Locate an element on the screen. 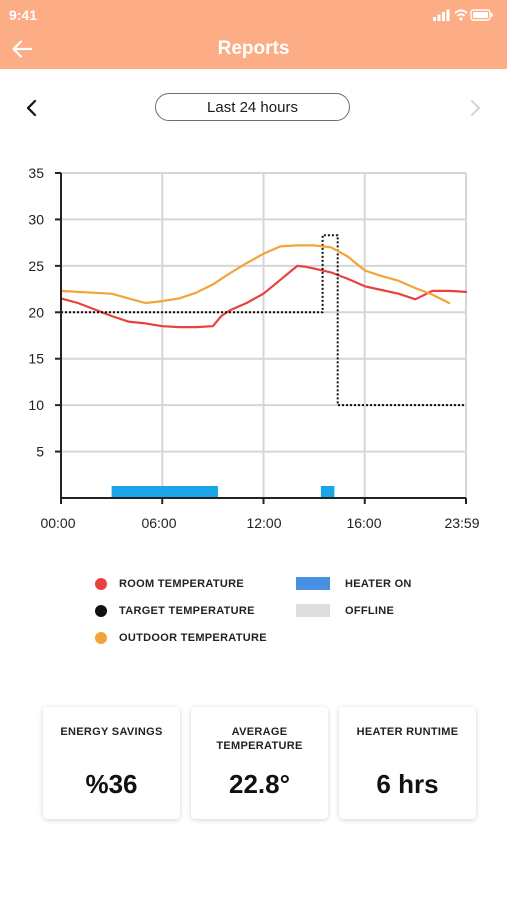  y-tick-label: 25 is located at coordinates (36, 266).